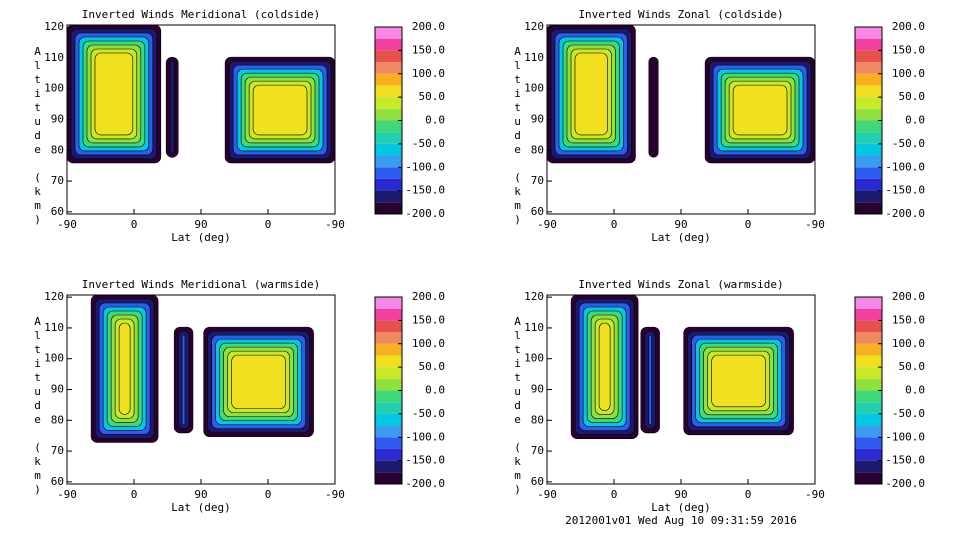 The image size is (960, 540). Describe the element at coordinates (534, 57) in the screenshot. I see `y-tick-label: 110` at that location.